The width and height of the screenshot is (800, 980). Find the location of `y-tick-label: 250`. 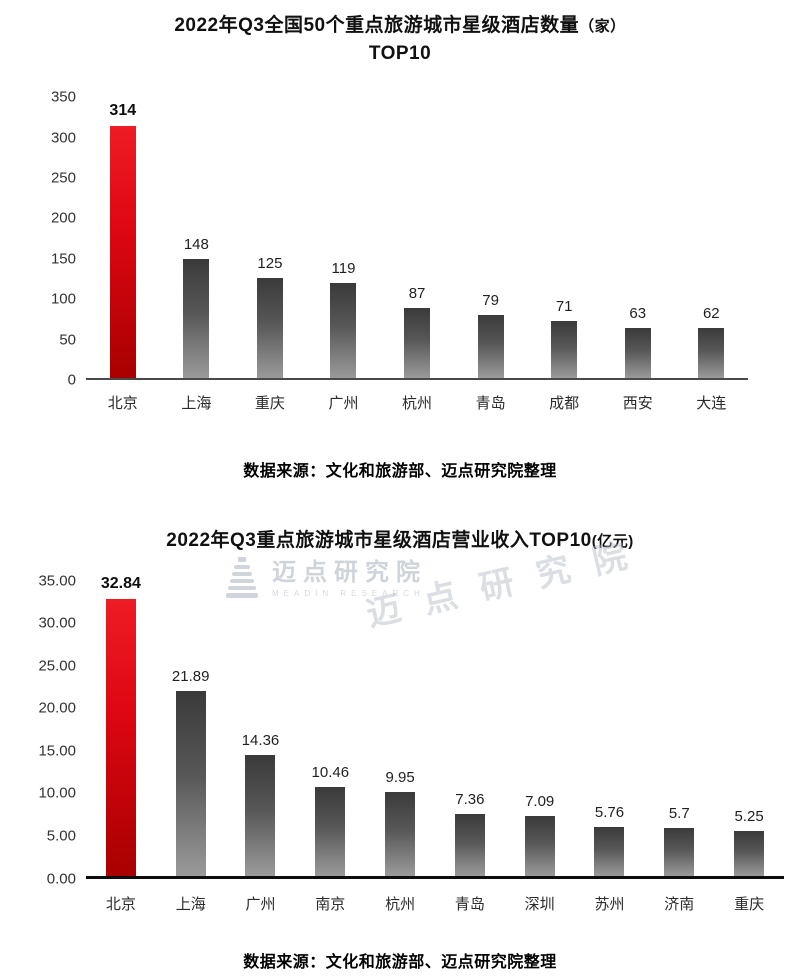

y-tick-label: 250 is located at coordinates (63, 178).